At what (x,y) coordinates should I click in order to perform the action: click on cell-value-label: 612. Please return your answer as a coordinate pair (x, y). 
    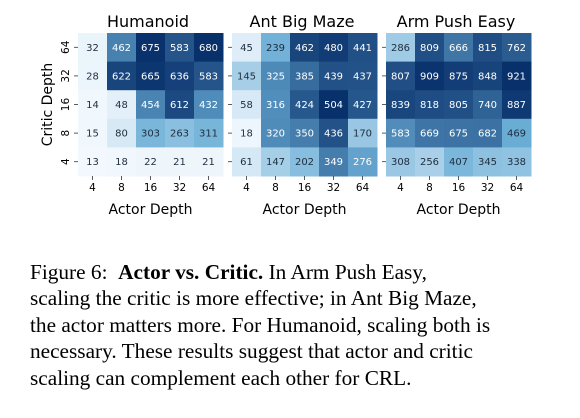
    Looking at the image, I should click on (179, 105).